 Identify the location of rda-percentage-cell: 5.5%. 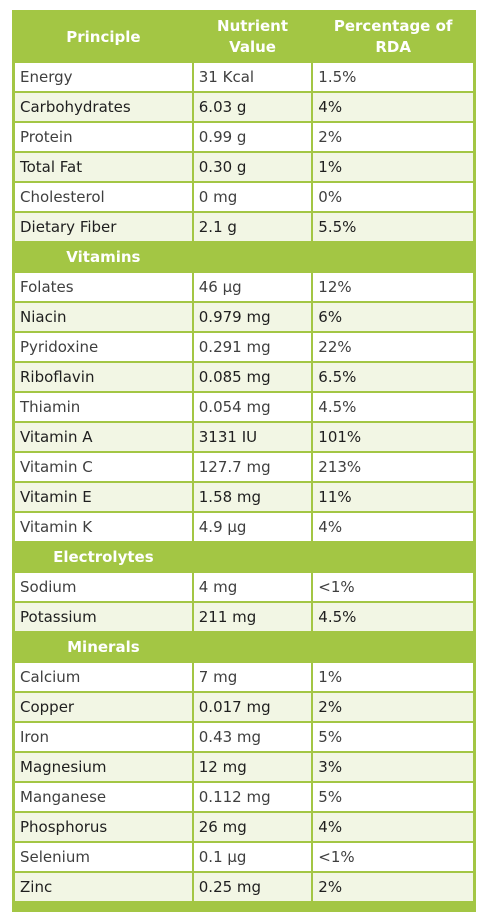
(393, 227).